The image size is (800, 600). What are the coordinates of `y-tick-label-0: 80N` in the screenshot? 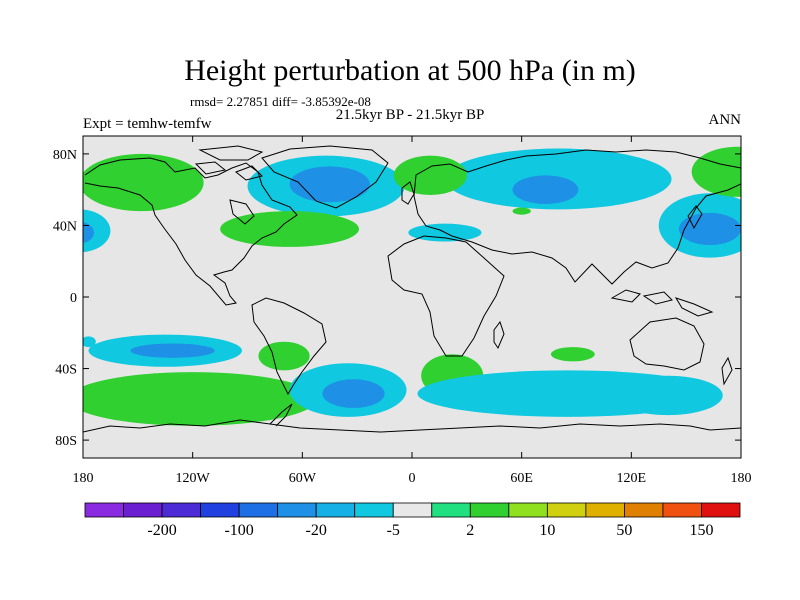 It's located at (65, 155).